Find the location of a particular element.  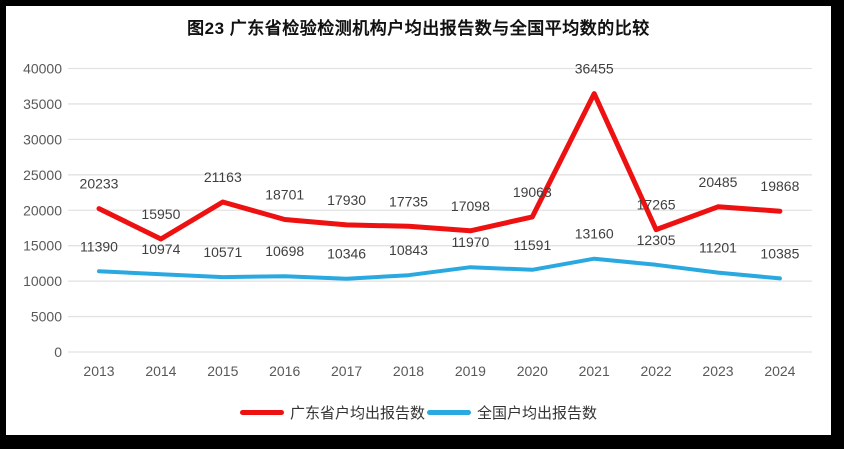

y-axis-tick-25000: 25000 is located at coordinates (42, 175).